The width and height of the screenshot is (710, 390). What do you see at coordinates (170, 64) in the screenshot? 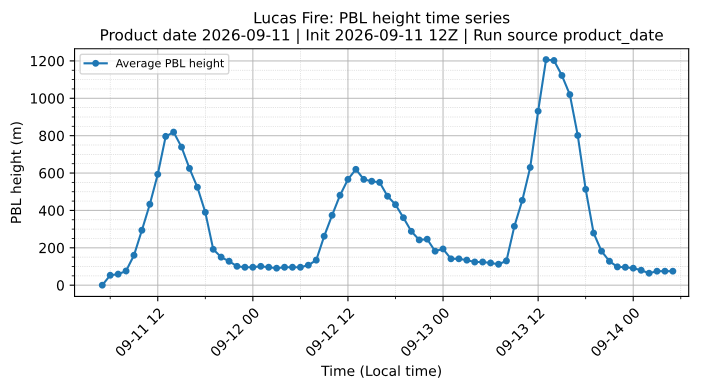
I see `legend-label: Average PBL height` at bounding box center [170, 64].